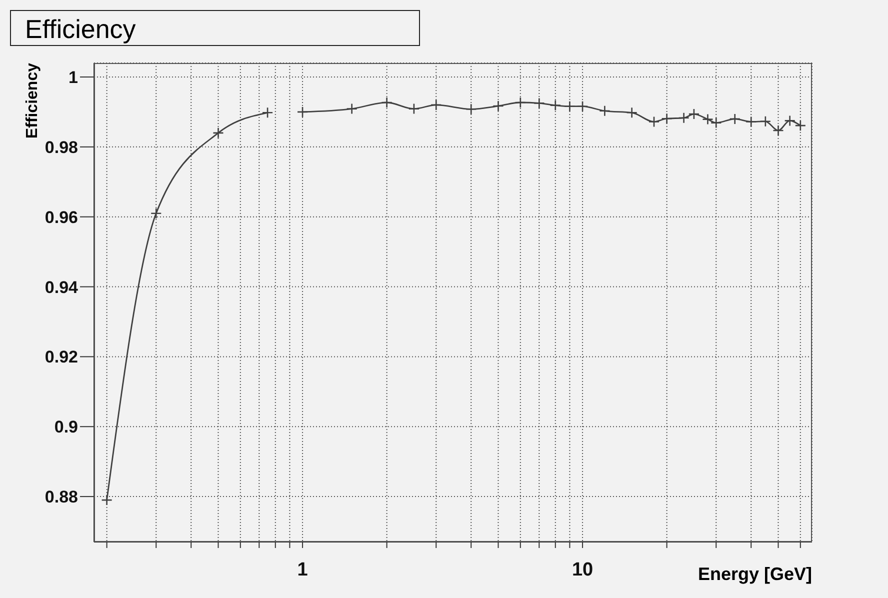 This screenshot has height=598, width=888. Describe the element at coordinates (755, 574) in the screenshot. I see `x-axis-title: Energy [GeV]` at that location.